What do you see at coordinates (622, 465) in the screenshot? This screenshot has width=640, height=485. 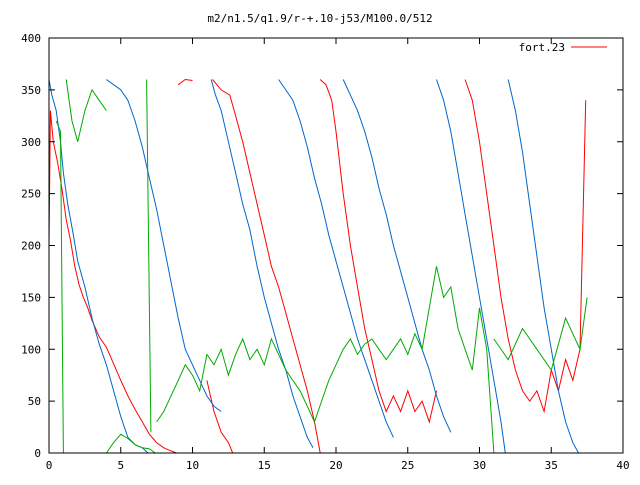 I see `x-tick-label: 40` at bounding box center [622, 465].